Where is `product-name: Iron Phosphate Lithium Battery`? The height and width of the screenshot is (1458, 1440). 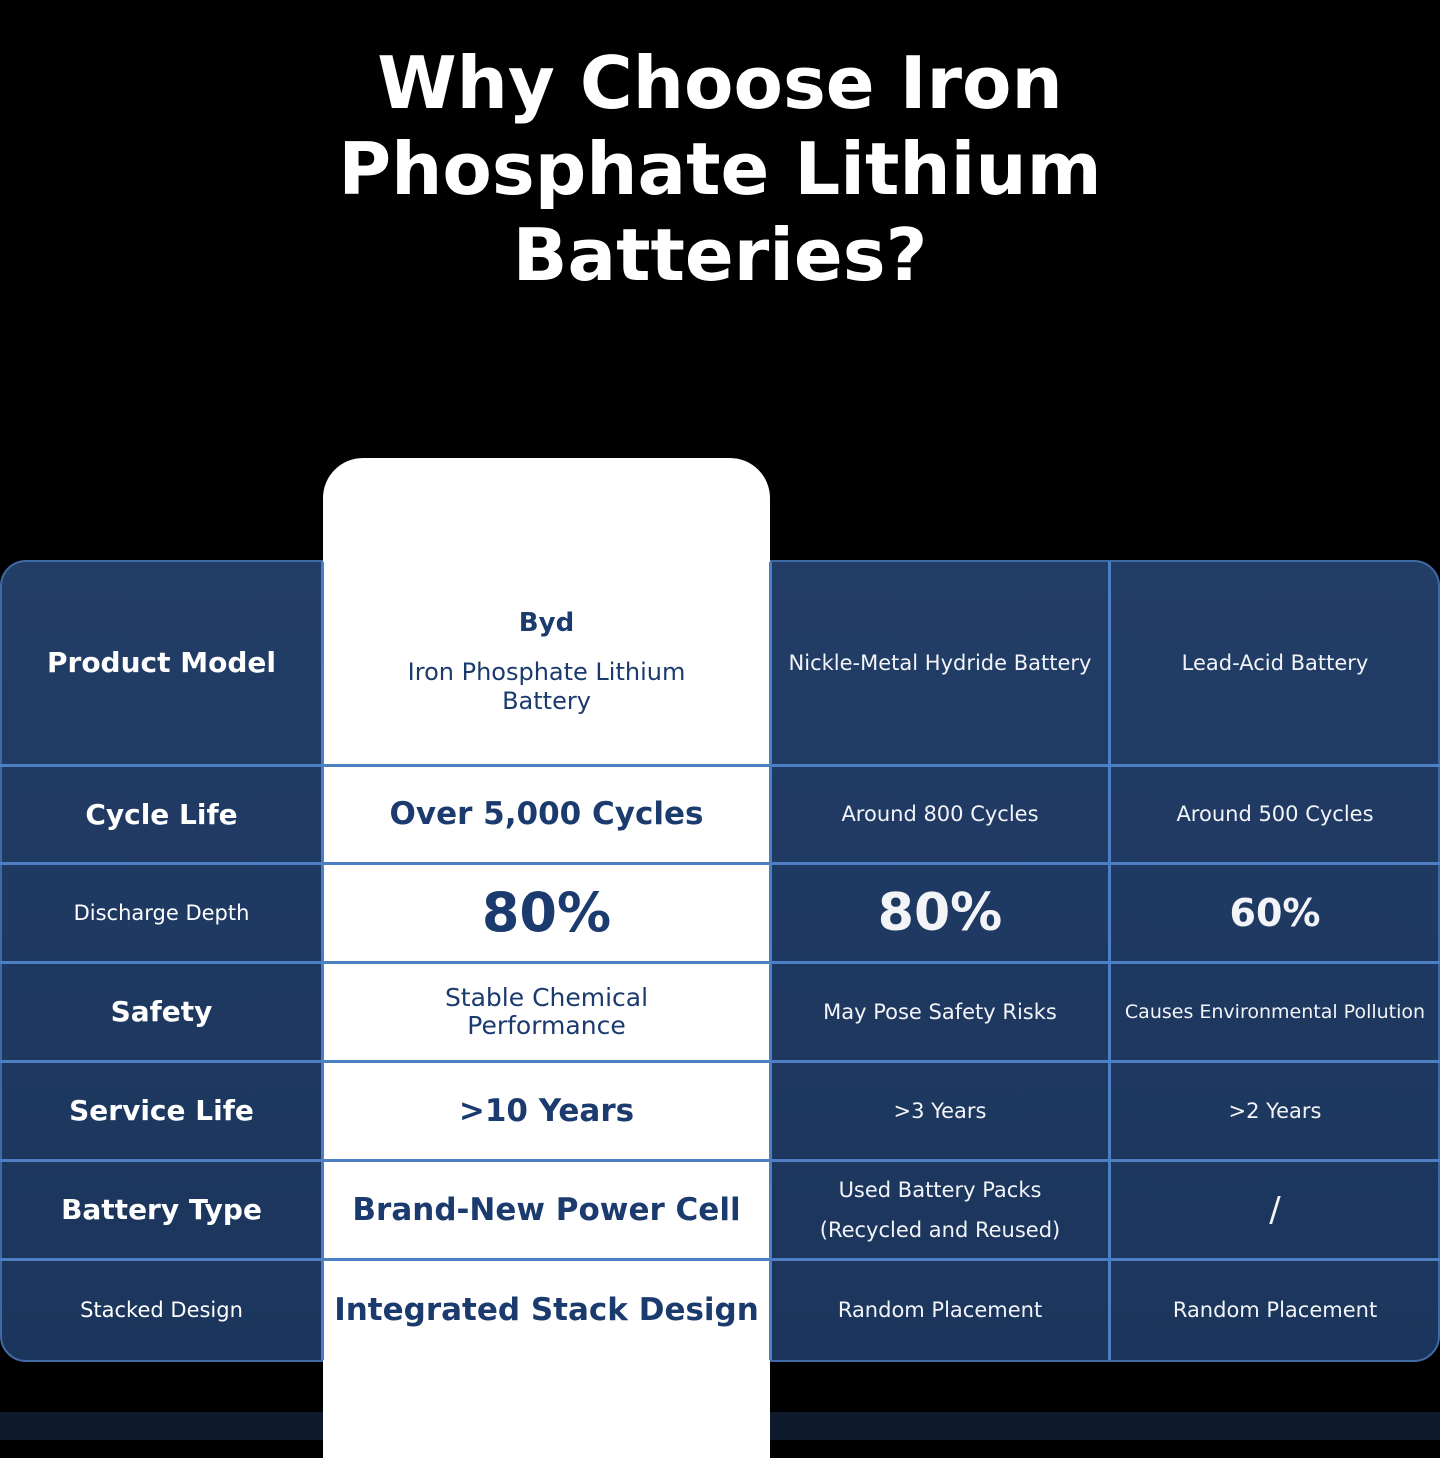
product-name: Iron Phosphate Lithium Battery is located at coordinates (546, 686).